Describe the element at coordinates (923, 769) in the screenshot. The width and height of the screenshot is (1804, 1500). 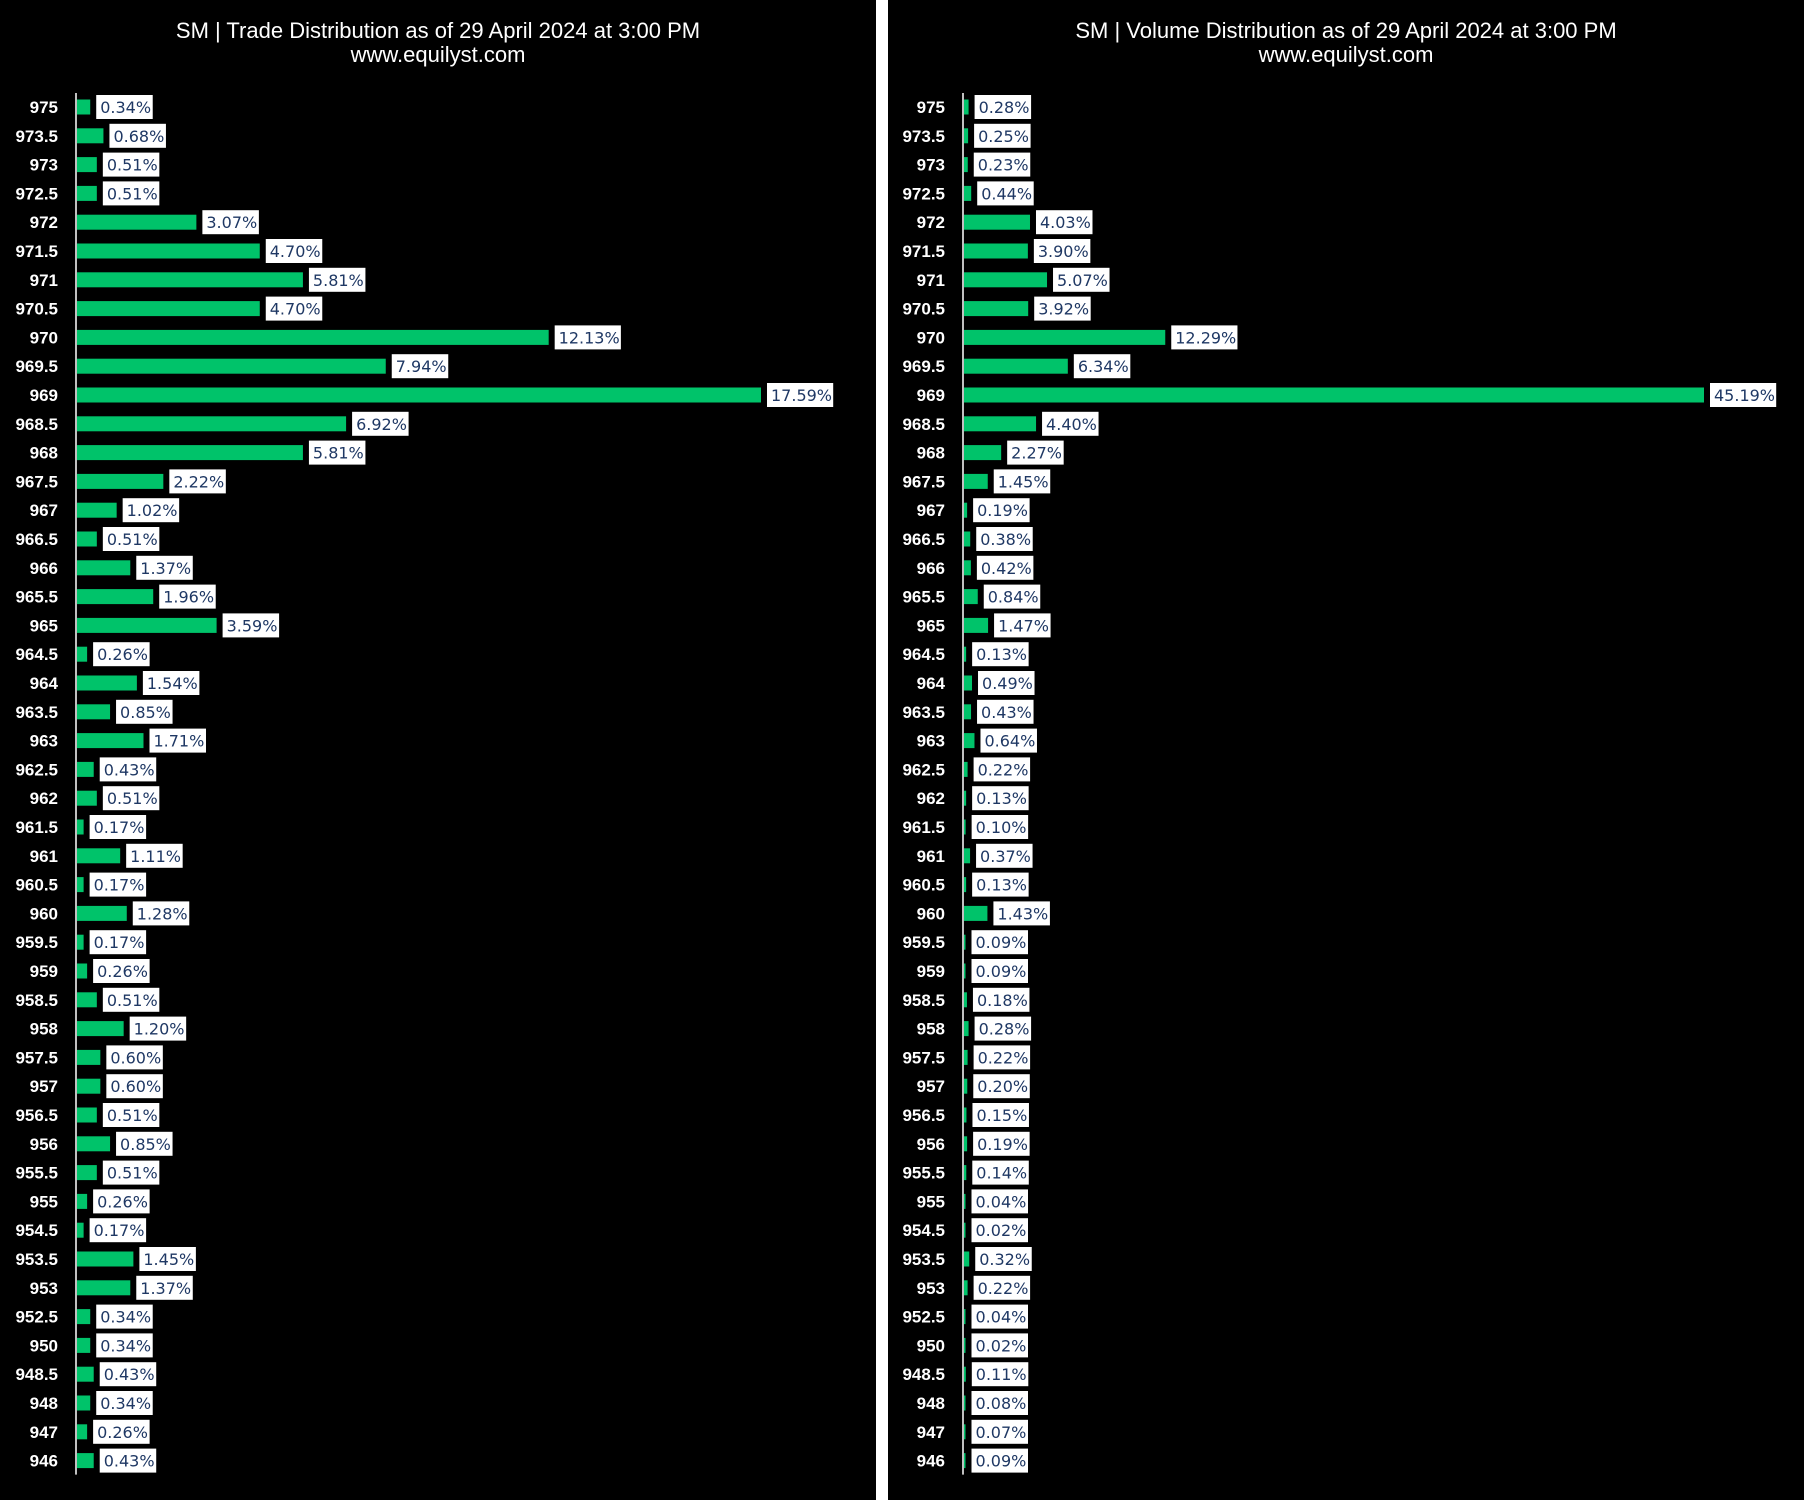
I see `category-tick-label: 962.5` at that location.